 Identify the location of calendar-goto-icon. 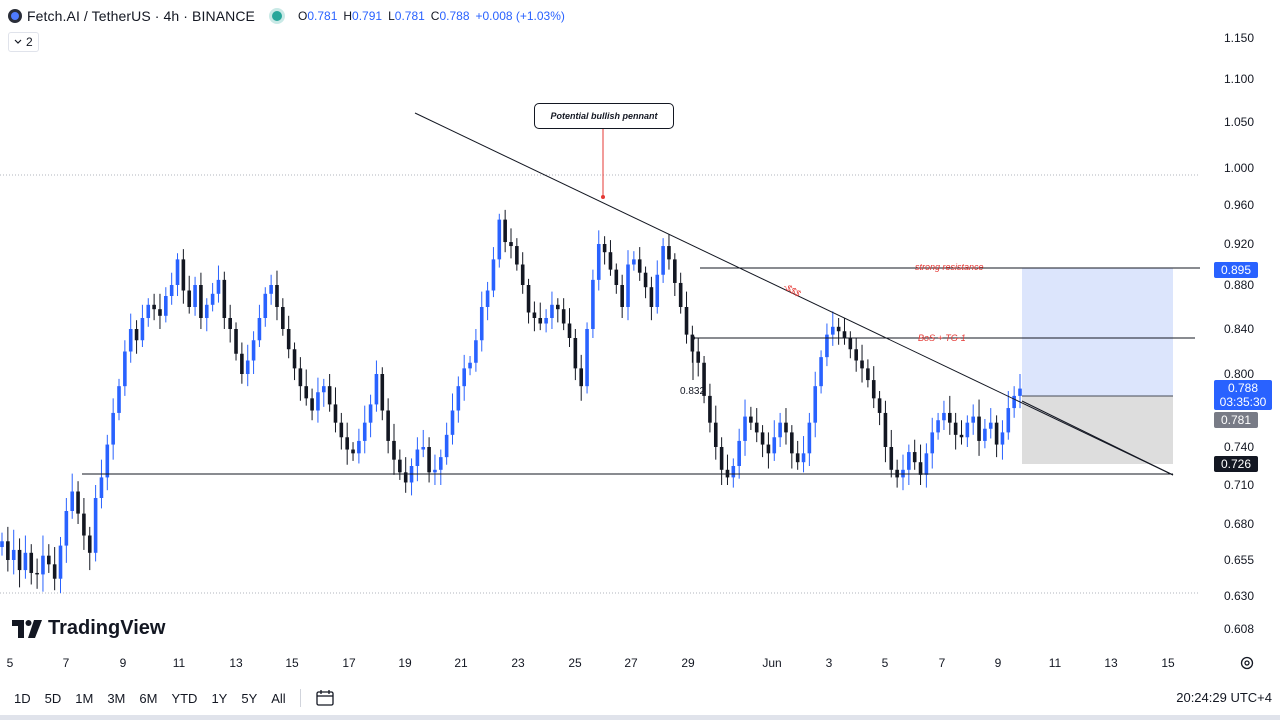
(325, 698).